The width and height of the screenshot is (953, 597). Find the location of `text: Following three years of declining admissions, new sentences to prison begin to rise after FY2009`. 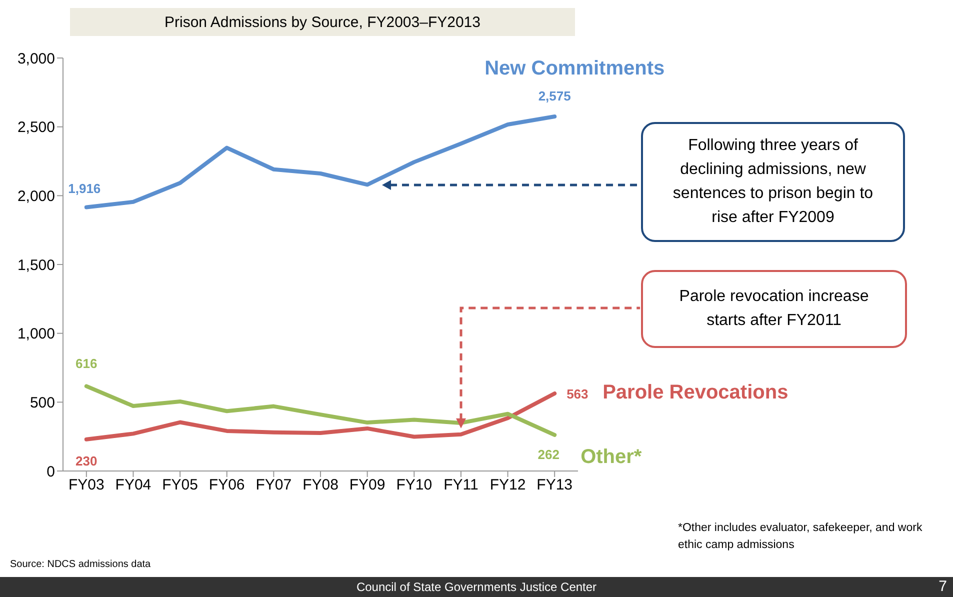

text: Following three years of declining admissions, new sentences to prison begin to rise after FY2009 is located at coordinates (773, 182).